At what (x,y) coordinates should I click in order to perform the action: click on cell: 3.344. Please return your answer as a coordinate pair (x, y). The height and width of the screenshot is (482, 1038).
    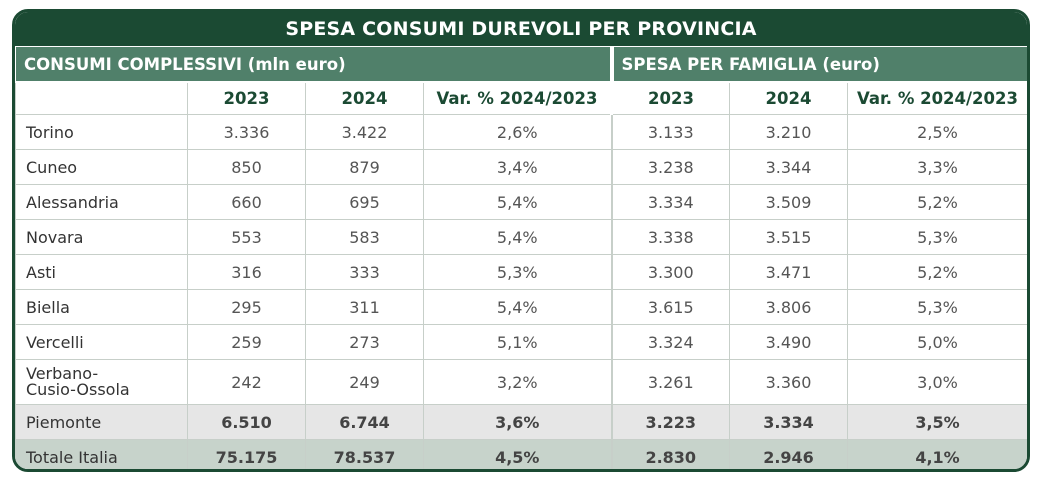
    Looking at the image, I should click on (788, 167).